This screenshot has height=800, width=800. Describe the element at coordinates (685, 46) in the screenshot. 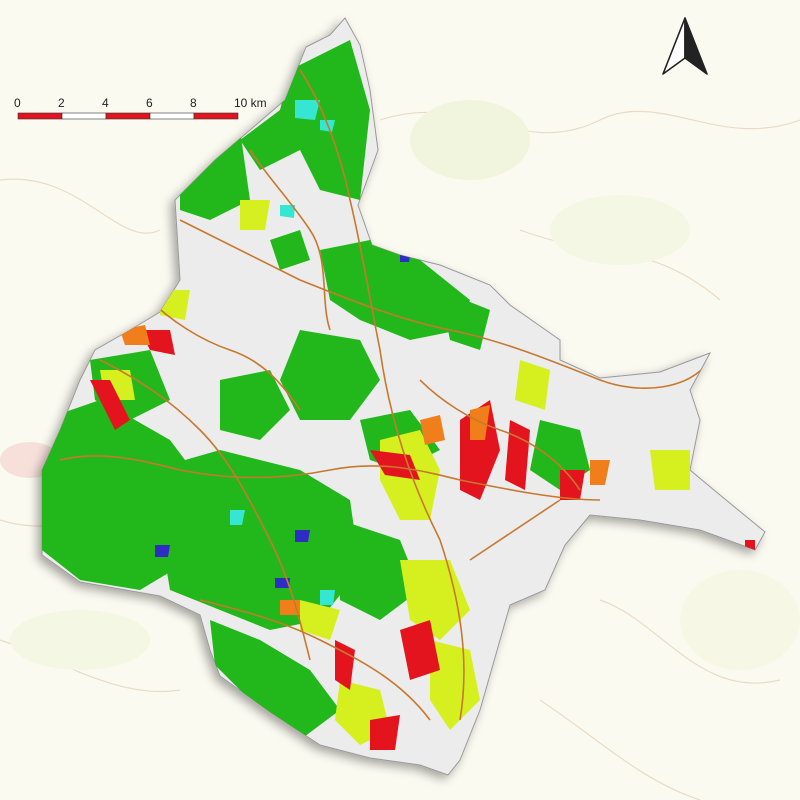

I see `north-arrow-icon` at that location.